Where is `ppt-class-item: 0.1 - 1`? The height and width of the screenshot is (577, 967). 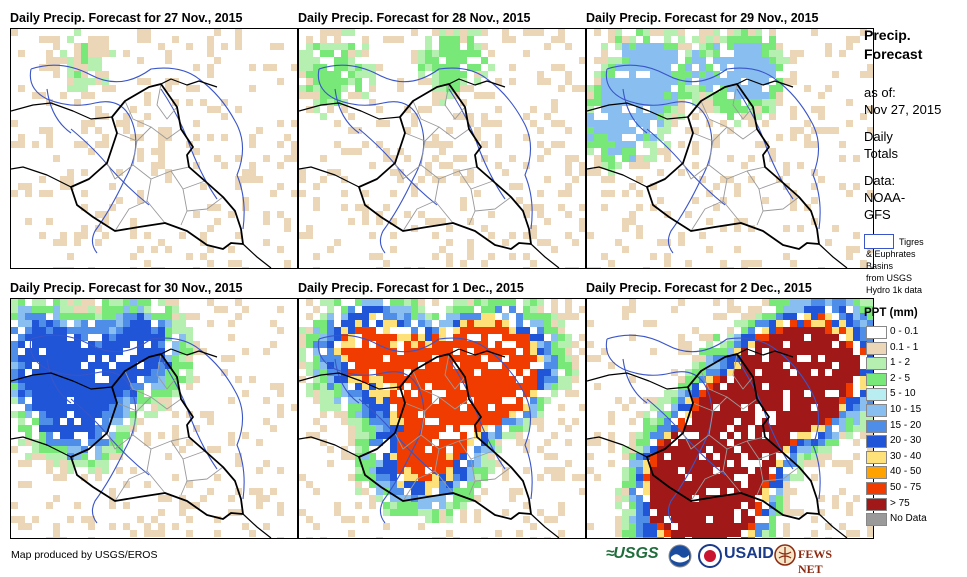 ppt-class-item: 0.1 - 1 is located at coordinates (914, 348).